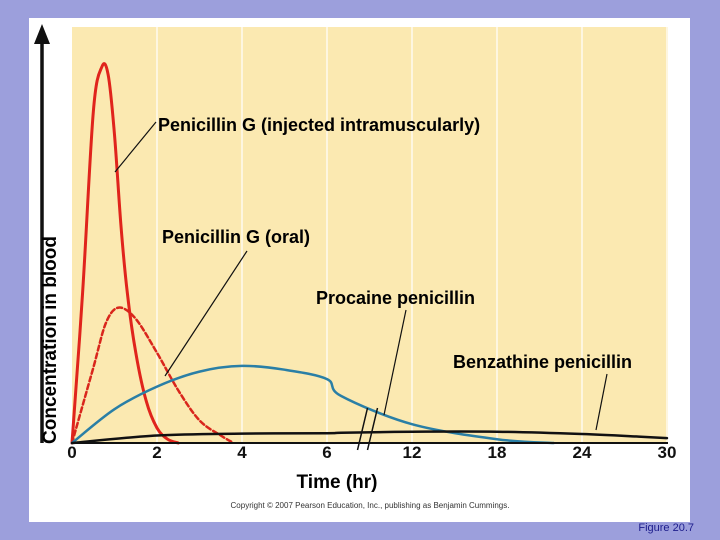 Image resolution: width=720 pixels, height=540 pixels. What do you see at coordinates (667, 452) in the screenshot?
I see `x-tick-label-7: 30` at bounding box center [667, 452].